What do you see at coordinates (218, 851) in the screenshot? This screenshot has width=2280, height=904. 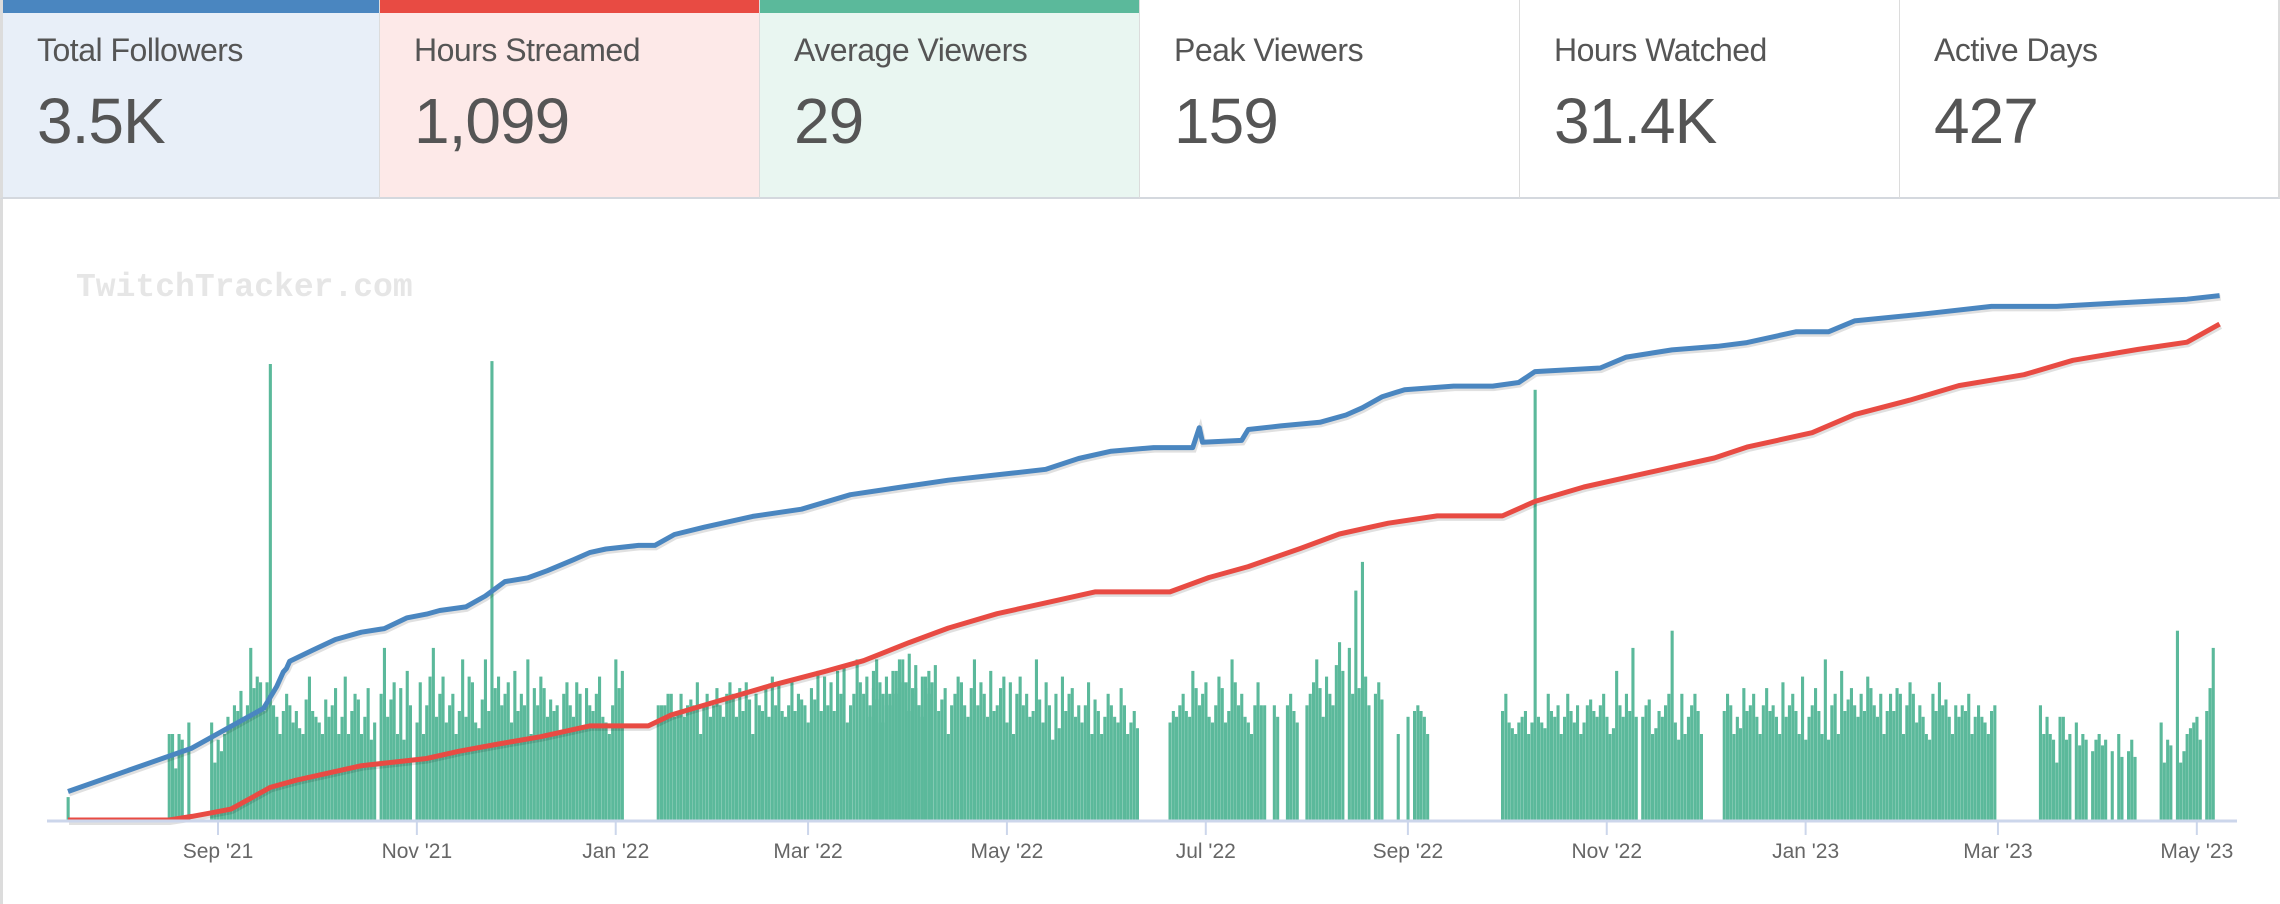 I see `x-tick-label: Sep '21` at bounding box center [218, 851].